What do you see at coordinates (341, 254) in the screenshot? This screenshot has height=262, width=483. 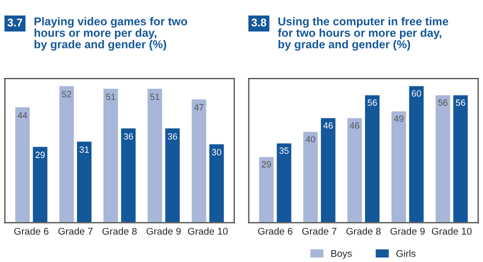 I see `legend-label: Boys` at bounding box center [341, 254].